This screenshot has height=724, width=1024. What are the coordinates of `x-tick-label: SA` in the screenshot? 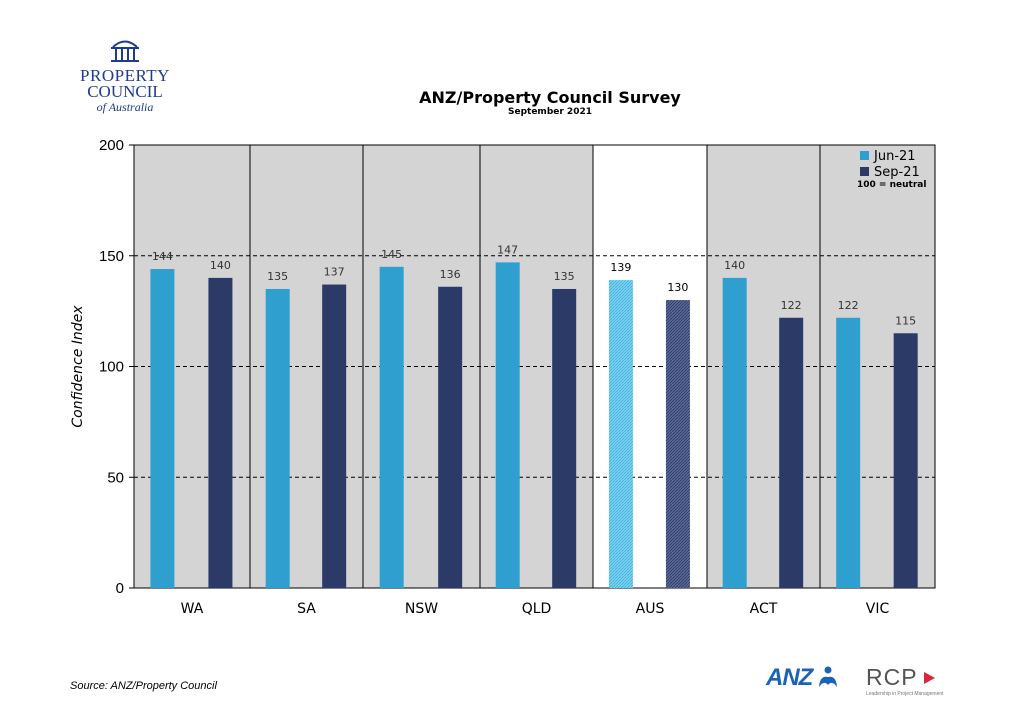 It's located at (306, 609).